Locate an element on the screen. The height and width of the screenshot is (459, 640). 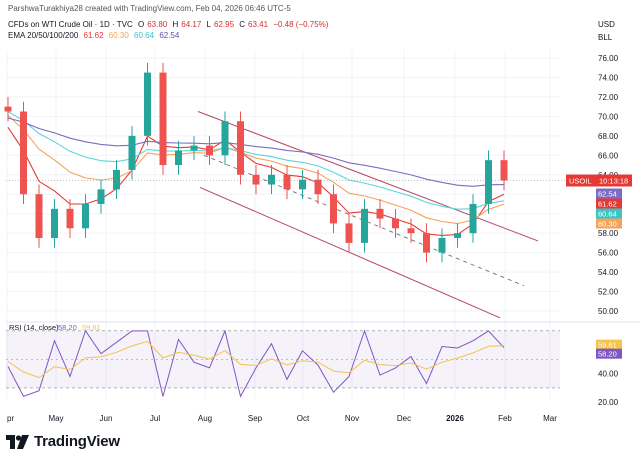
symbol-tag-bg is located at coordinates (581, 180).